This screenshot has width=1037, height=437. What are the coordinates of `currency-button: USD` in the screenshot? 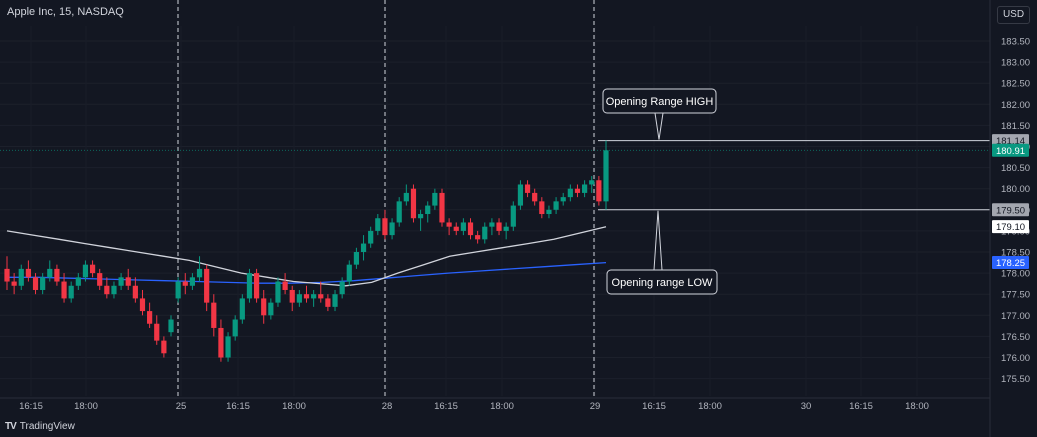 It's located at (1013, 15).